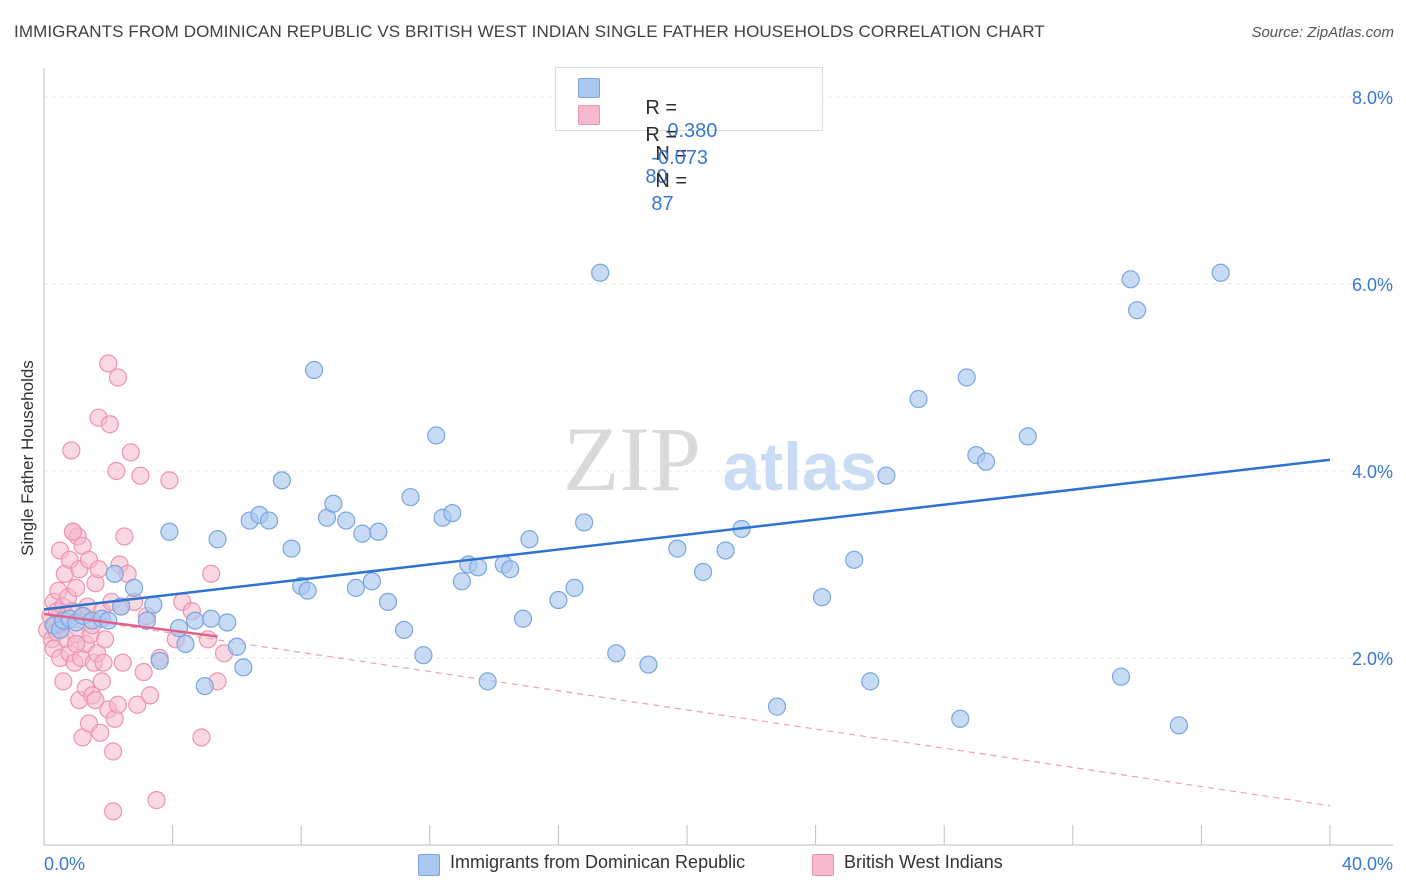  Describe the element at coordinates (589, 88) in the screenshot. I see `legend-swatch-series1` at that location.